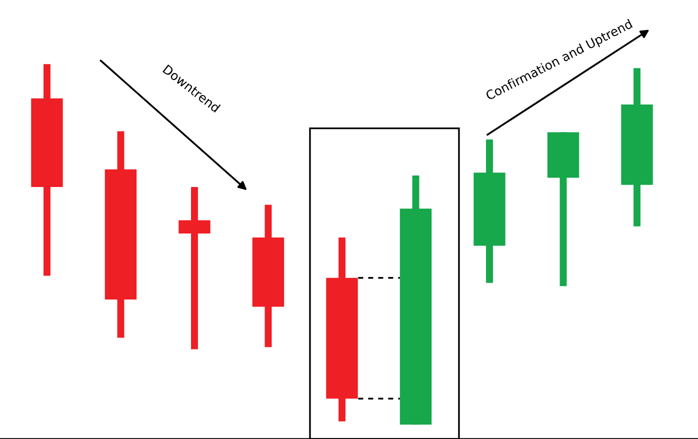 The width and height of the screenshot is (698, 439). What do you see at coordinates (194, 268) in the screenshot?
I see `candlestick` at bounding box center [194, 268].